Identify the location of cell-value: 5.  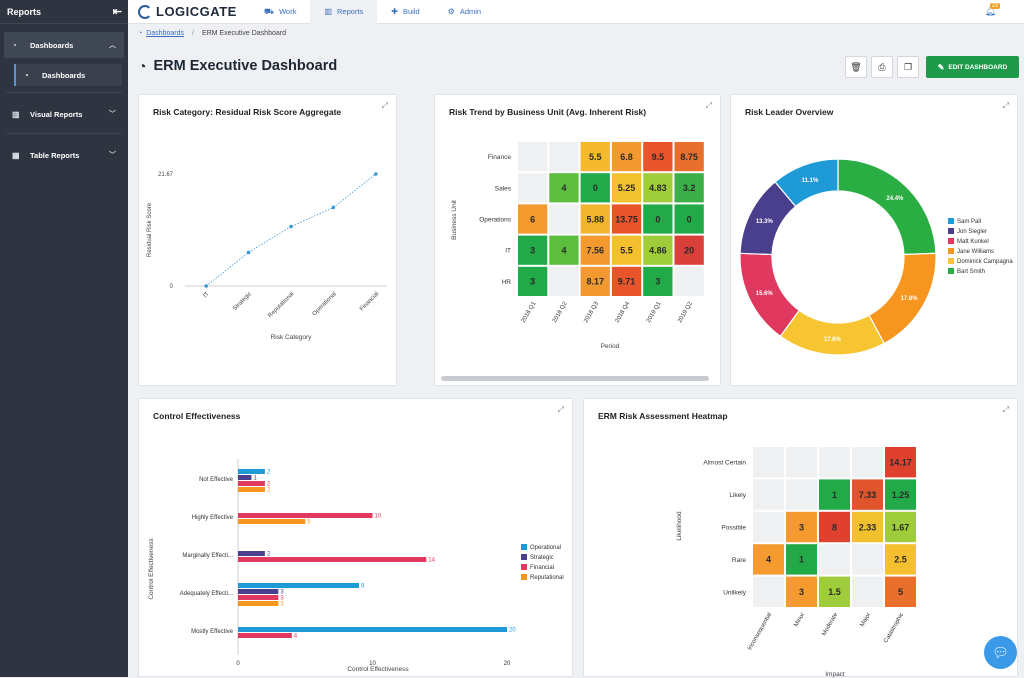
(900, 592).